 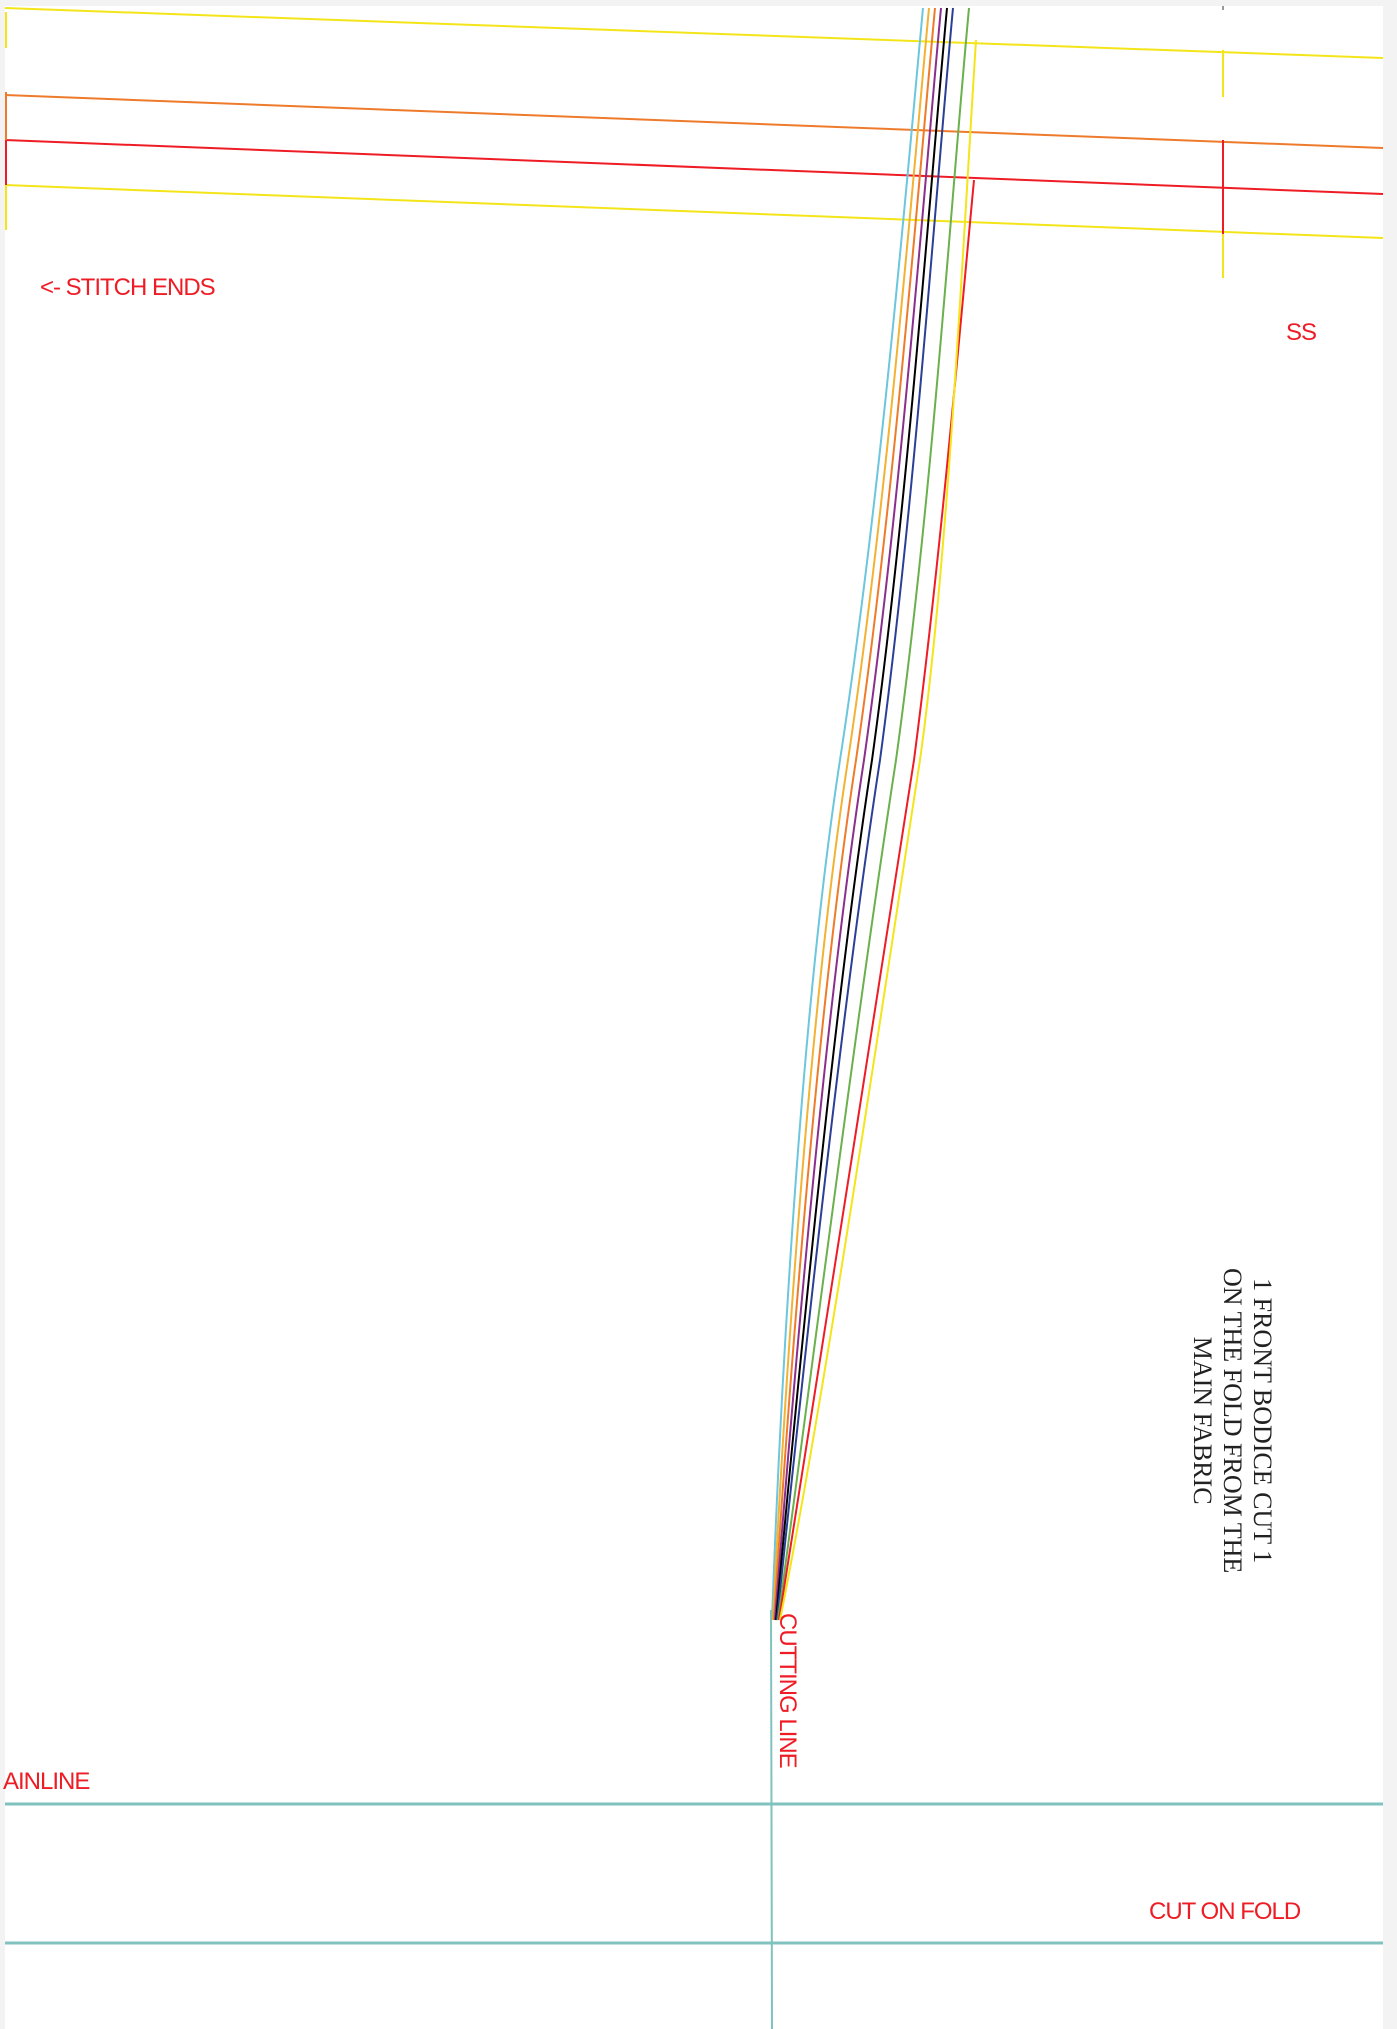 I want to click on red-seam-line, so click(x=694, y=167).